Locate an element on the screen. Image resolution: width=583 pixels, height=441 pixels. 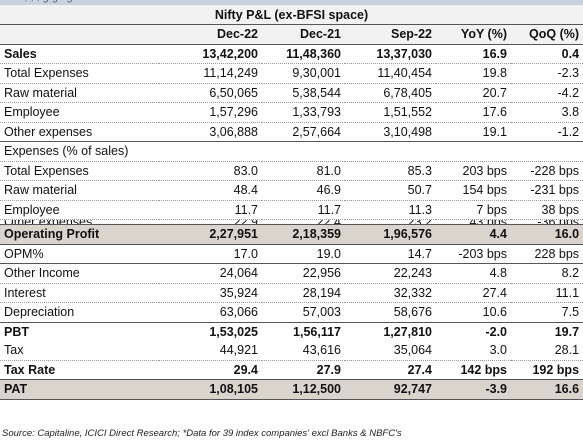
row-value: 11,48,360 is located at coordinates (303, 54).